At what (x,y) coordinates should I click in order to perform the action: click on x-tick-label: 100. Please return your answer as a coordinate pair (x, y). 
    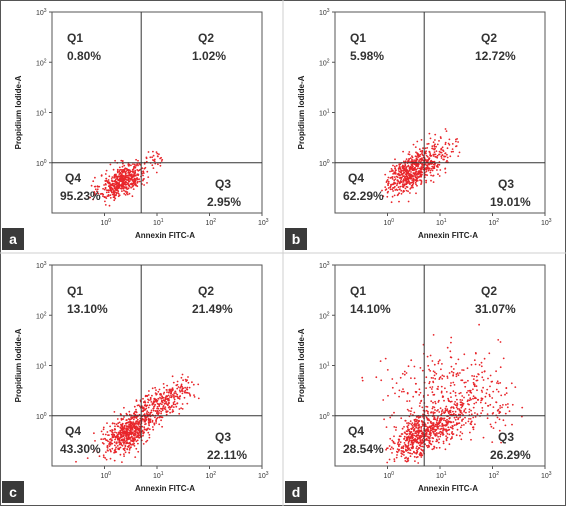
    Looking at the image, I should click on (389, 475).